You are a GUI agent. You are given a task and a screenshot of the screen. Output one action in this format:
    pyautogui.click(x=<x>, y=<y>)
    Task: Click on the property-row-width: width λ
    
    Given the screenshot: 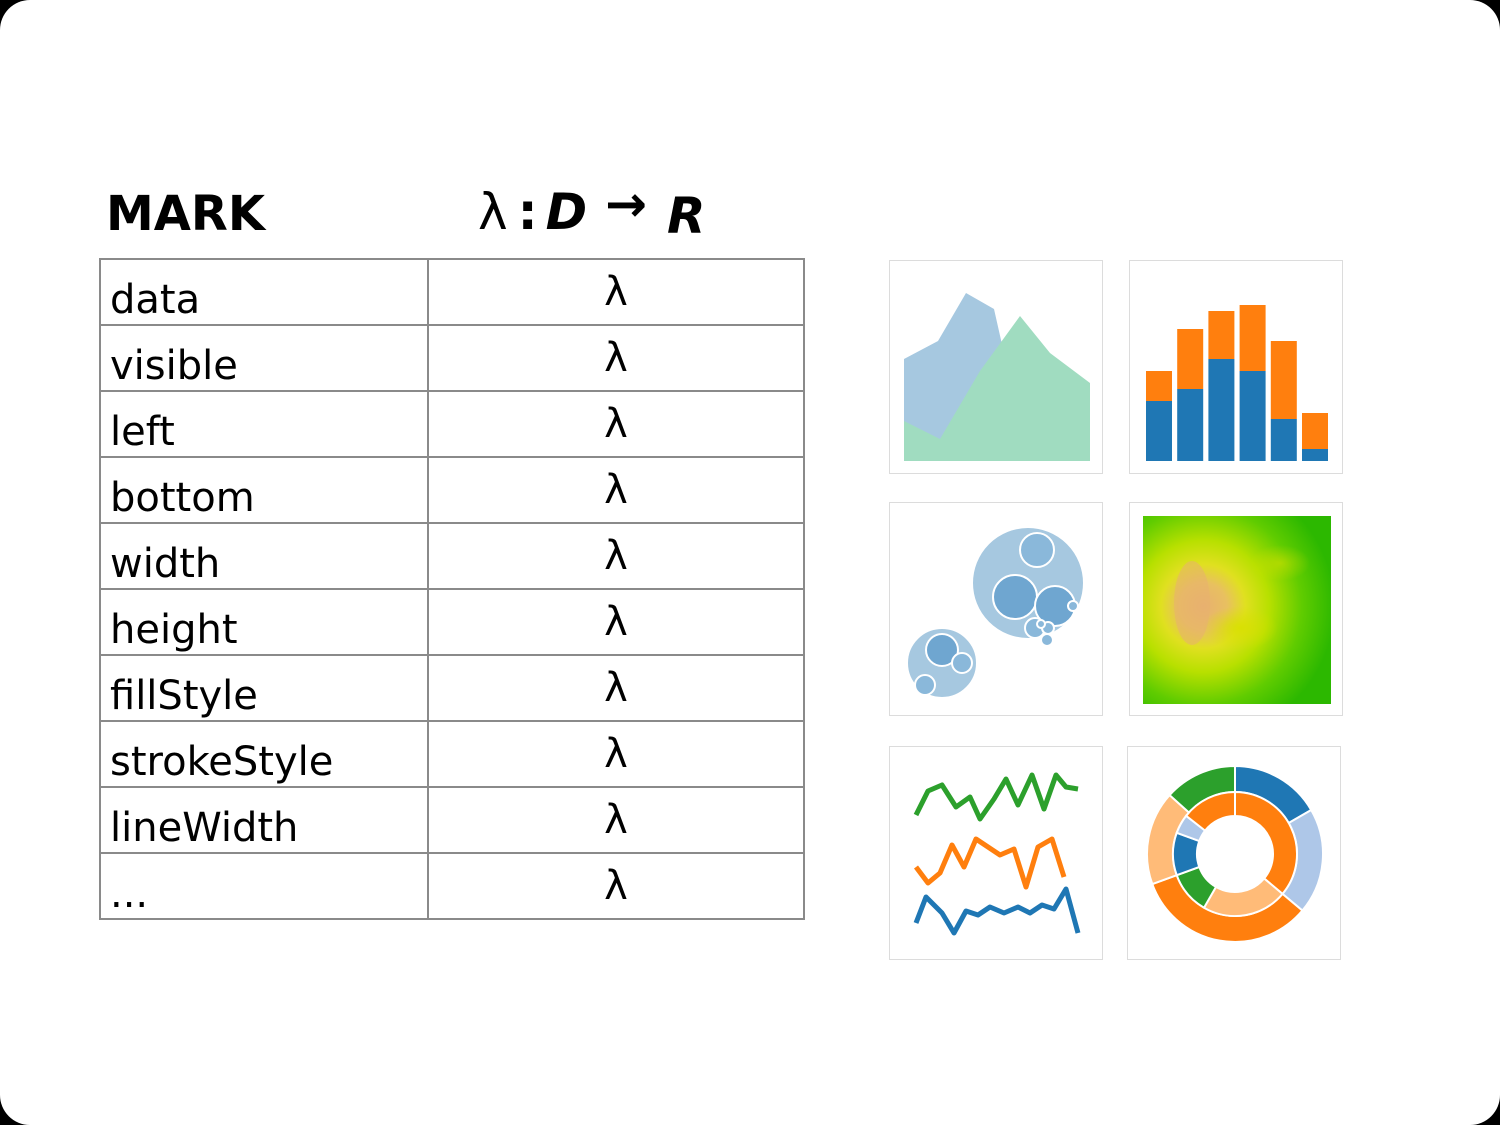 What is the action you would take?
    pyautogui.click(x=452, y=556)
    